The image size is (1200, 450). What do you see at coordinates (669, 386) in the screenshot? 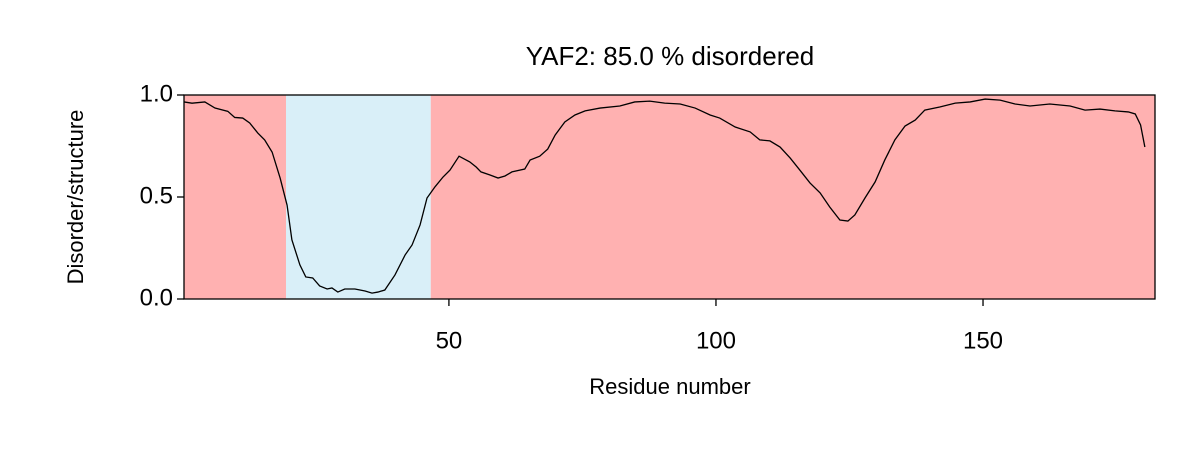
I see `x-axis-label: Residue number` at bounding box center [669, 386].